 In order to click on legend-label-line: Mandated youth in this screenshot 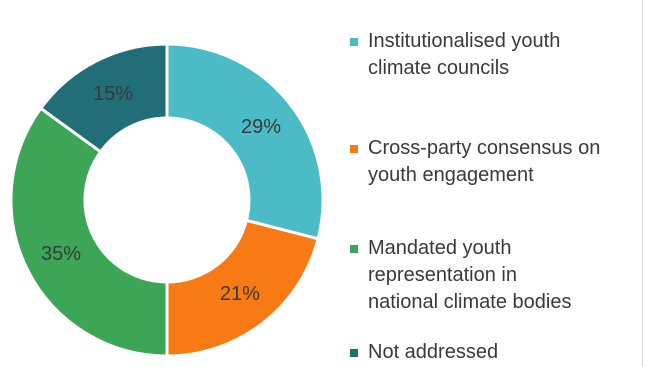, I will do `click(440, 248)`.